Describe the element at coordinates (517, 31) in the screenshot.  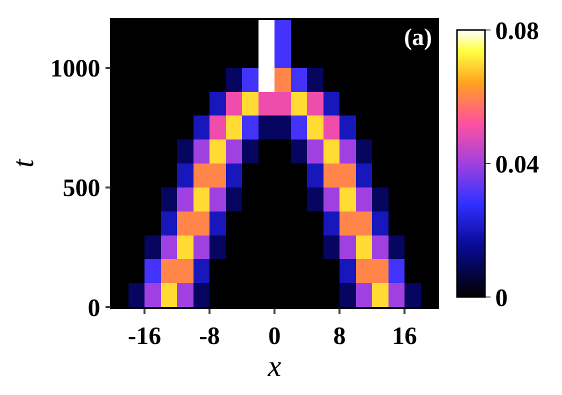
I see `color-bar-label: 0.08` at that location.